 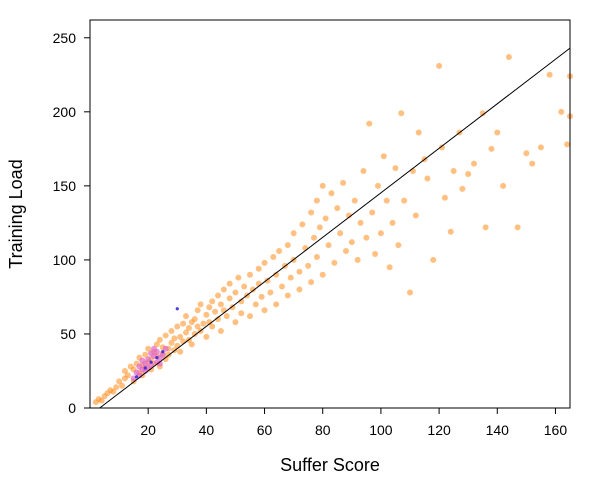 What do you see at coordinates (353, 423) in the screenshot?
I see `x-axis: 20 40 60 80 100 120 140 160` at bounding box center [353, 423].